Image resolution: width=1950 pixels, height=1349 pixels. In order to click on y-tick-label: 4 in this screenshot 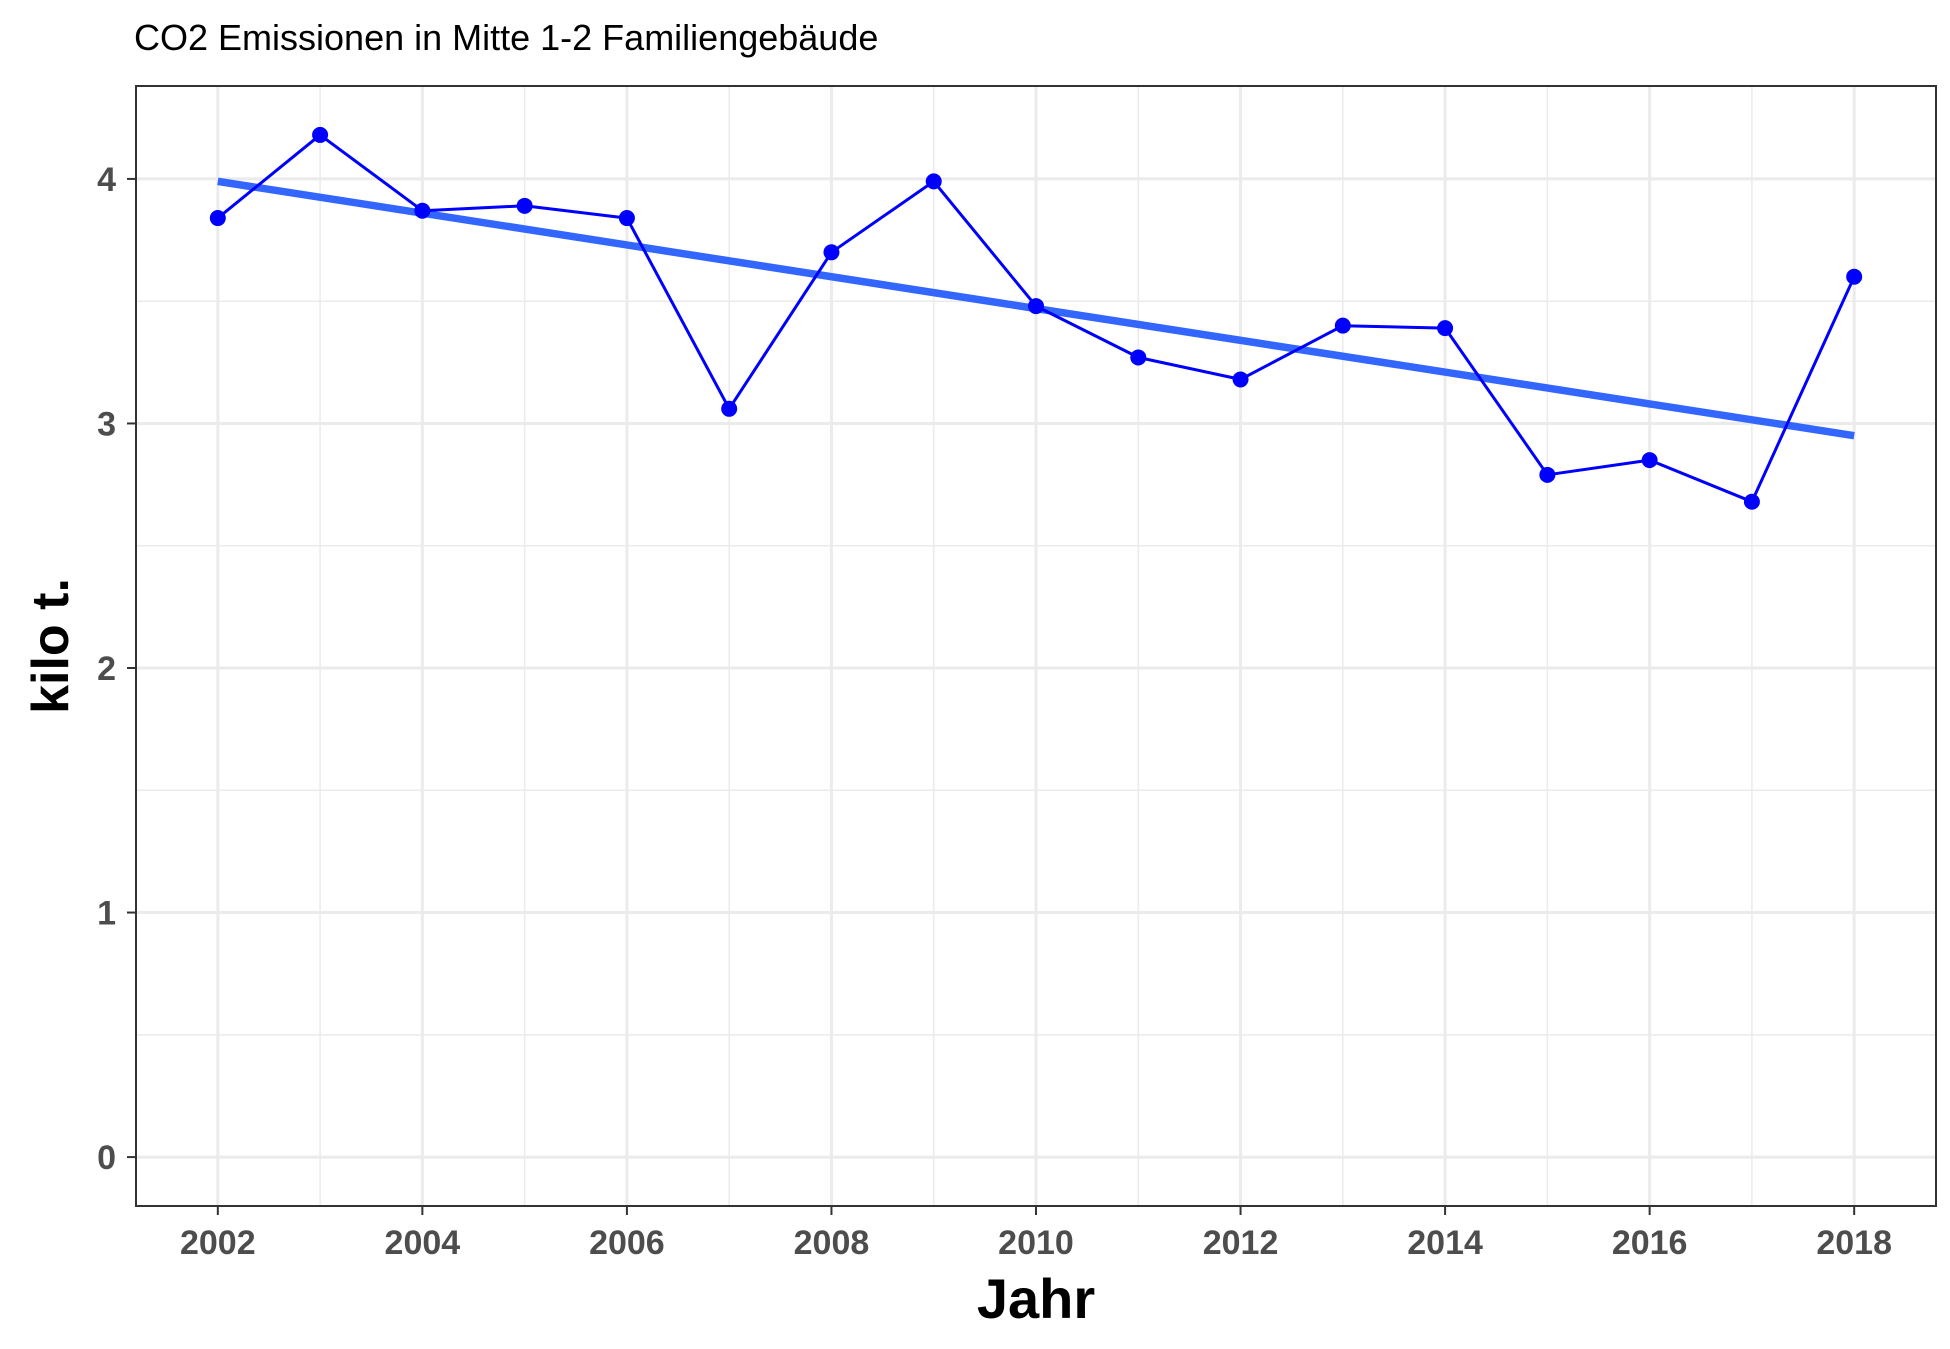, I will do `click(106, 180)`.